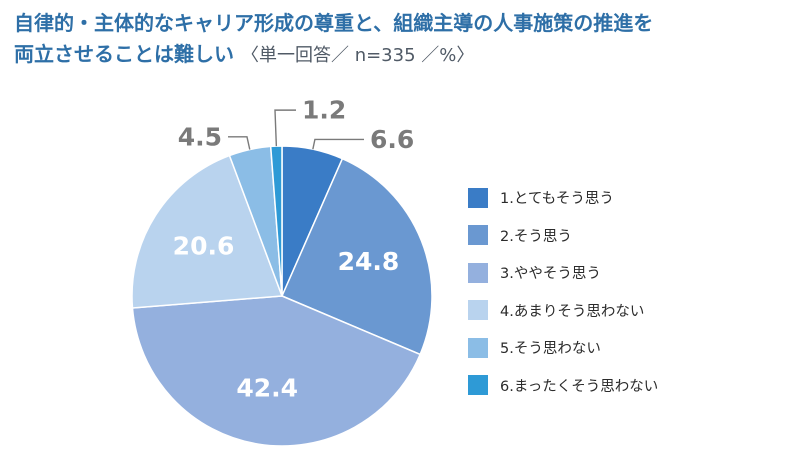  What do you see at coordinates (267, 387) in the screenshot?
I see `value-label-3: 42.4` at bounding box center [267, 387].